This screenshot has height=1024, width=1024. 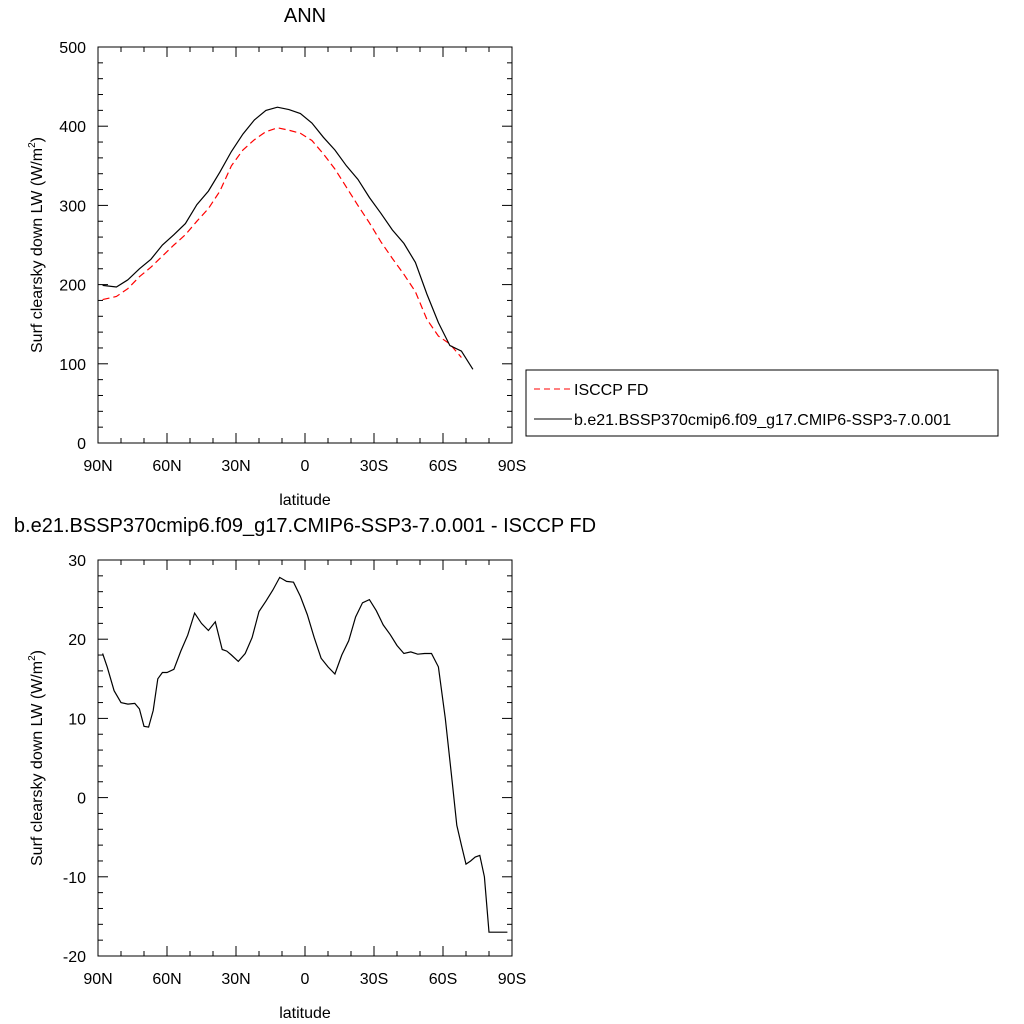 I want to click on top-chart-y-tick-label: 300, so click(x=72, y=206).